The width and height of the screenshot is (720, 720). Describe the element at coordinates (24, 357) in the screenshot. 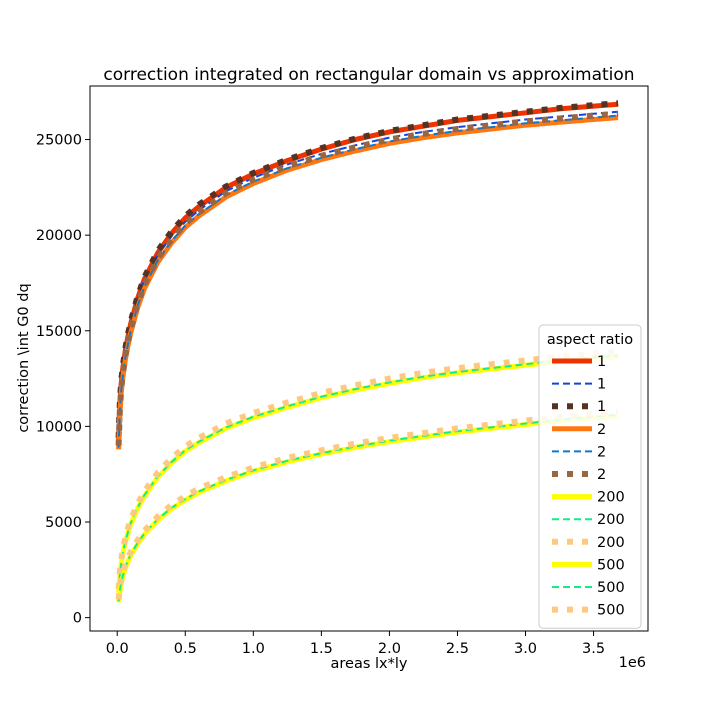

I see `y-axis-label: correction \int G0 dq` at that location.